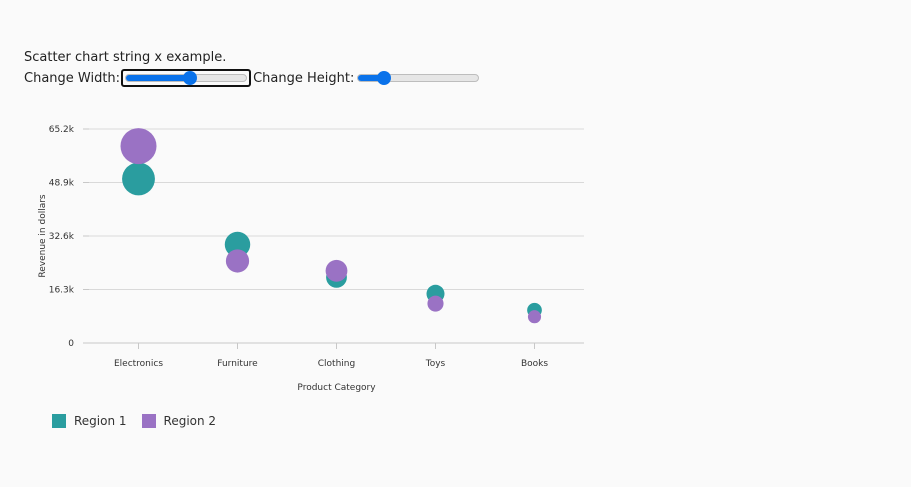  Describe the element at coordinates (62, 291) in the screenshot. I see `y-tick-label: 16.3k` at that location.